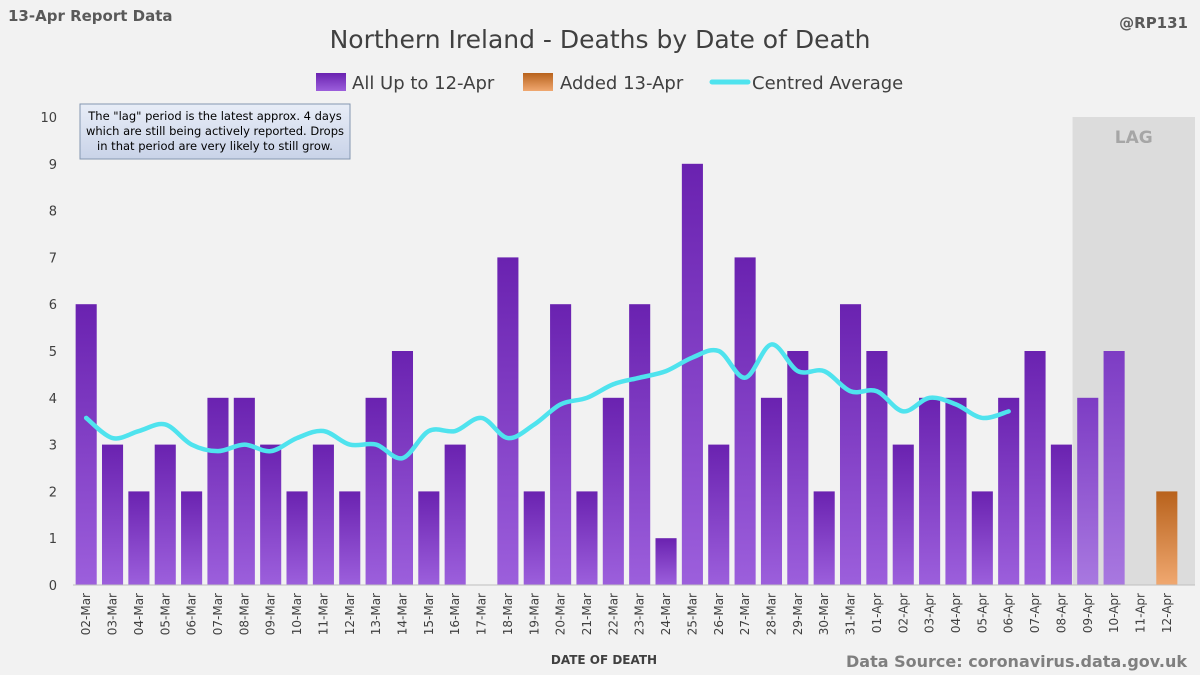 This screenshot has width=1200, height=675. I want to click on bar-03-Apr, so click(930, 491).